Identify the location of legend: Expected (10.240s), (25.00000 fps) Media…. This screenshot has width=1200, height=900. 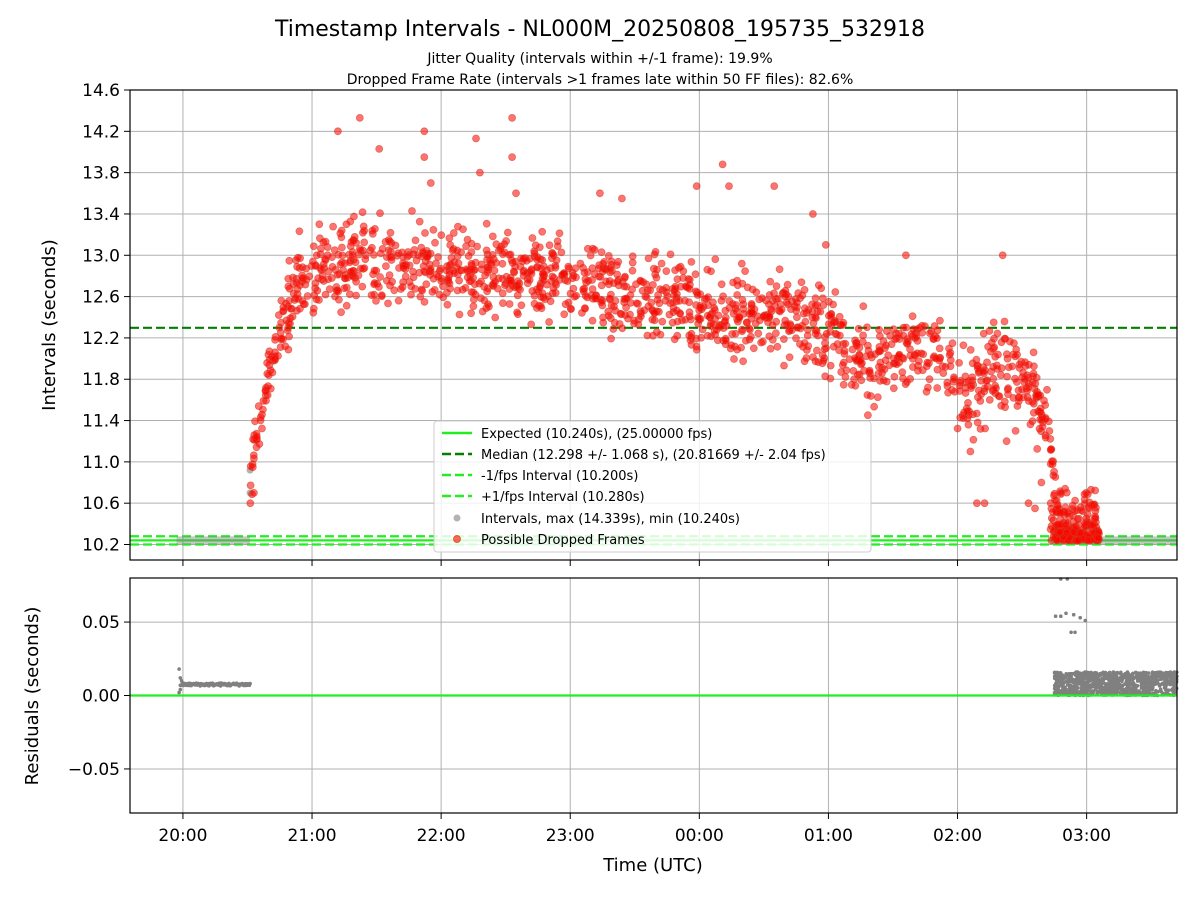
(652, 486).